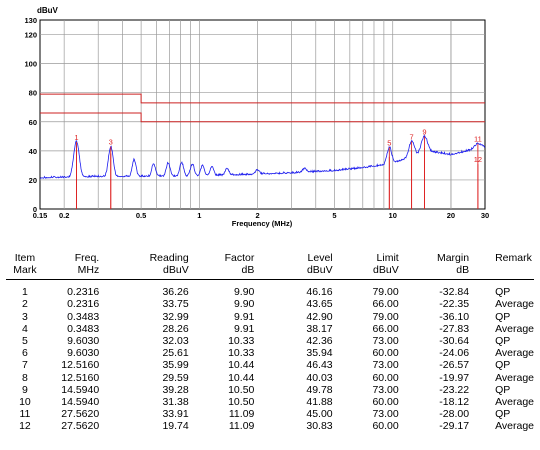 The width and height of the screenshot is (540, 450). Describe the element at coordinates (319, 377) in the screenshot. I see `table-cell: 40.03` at that location.